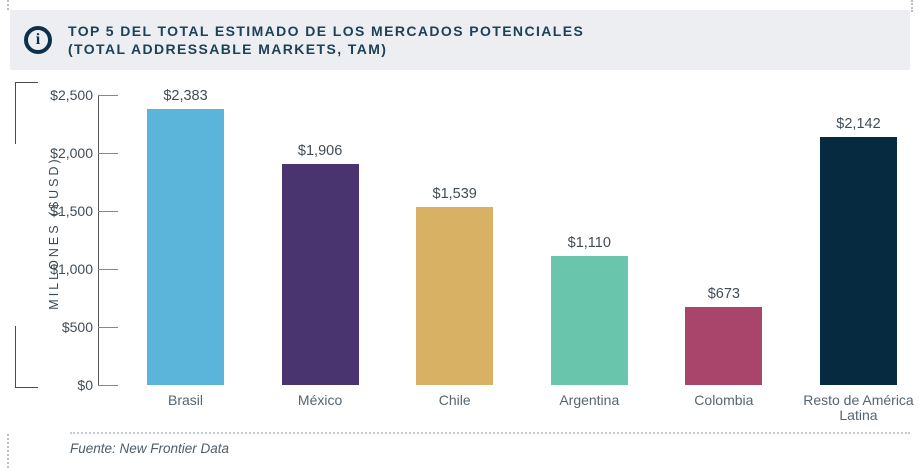 Image resolution: width=919 pixels, height=468 pixels. I want to click on bar-value-label: $2,383, so click(185, 95).